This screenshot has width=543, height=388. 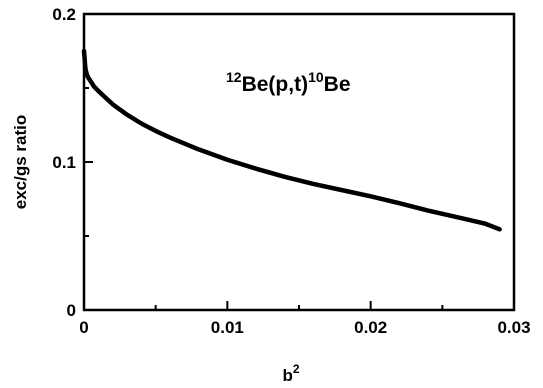 I want to click on annotation-mass-1: 12, so click(x=234, y=77).